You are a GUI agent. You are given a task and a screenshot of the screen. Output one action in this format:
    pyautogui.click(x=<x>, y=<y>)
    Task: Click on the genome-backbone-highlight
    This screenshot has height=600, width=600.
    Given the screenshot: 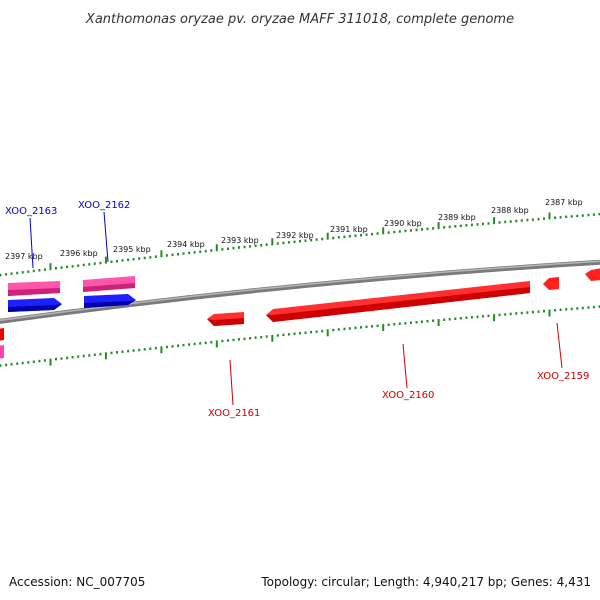 What is the action you would take?
    pyautogui.click(x=300, y=291)
    